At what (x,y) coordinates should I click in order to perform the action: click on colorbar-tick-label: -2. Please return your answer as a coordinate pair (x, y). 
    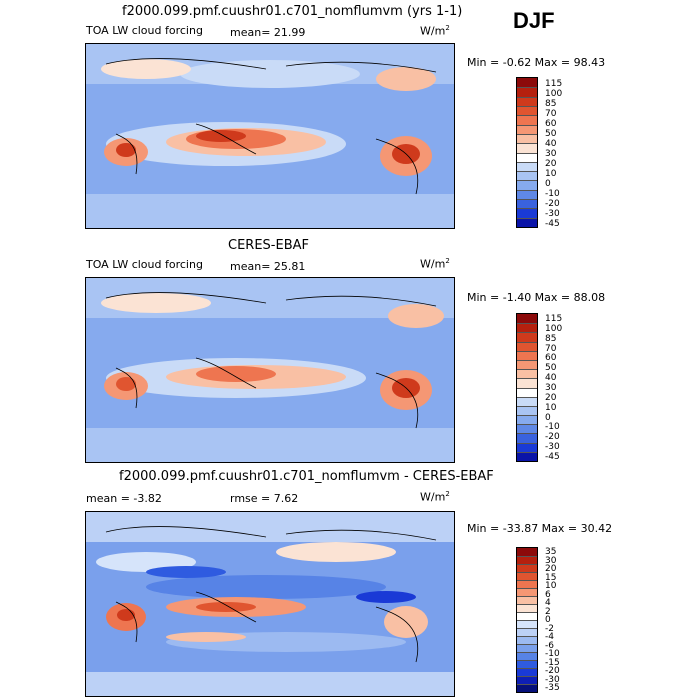
    Looking at the image, I should click on (549, 628).